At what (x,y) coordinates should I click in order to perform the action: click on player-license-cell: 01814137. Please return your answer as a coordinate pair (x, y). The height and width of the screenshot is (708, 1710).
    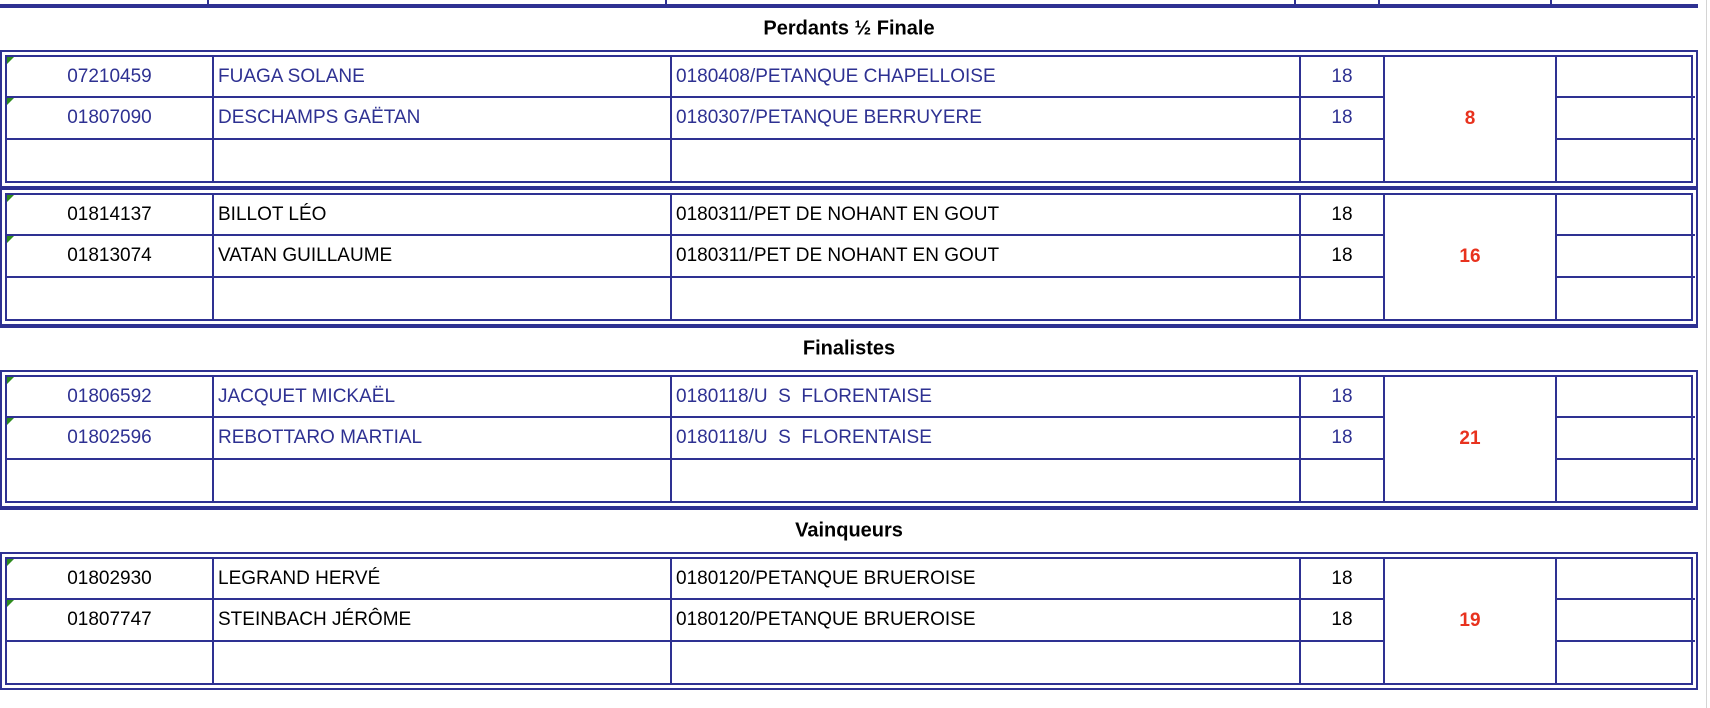
    Looking at the image, I should click on (110, 216).